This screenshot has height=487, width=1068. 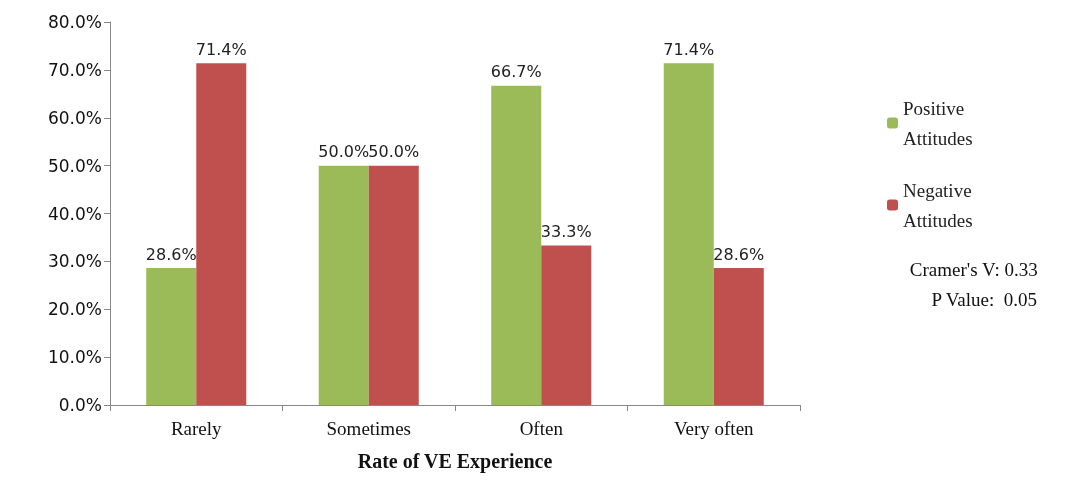 I want to click on y-tick-label: 60.0%, so click(x=74, y=117).